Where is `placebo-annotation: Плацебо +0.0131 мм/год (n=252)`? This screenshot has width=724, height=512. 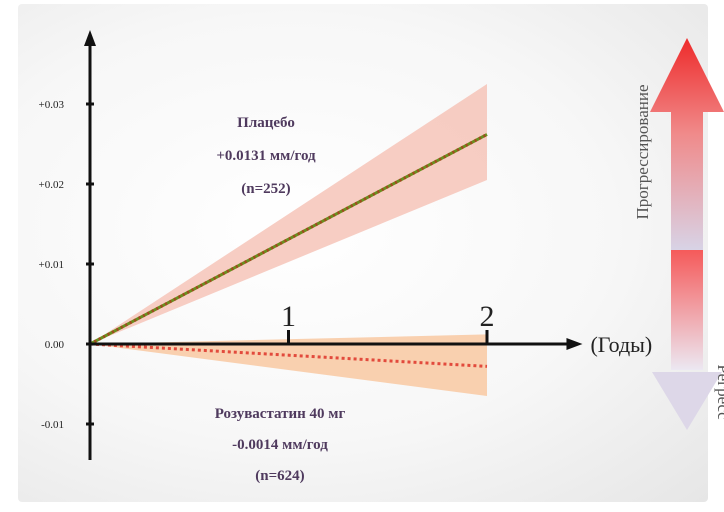 placebo-annotation: Плацебо +0.0131 мм/год (n=252) is located at coordinates (266, 156).